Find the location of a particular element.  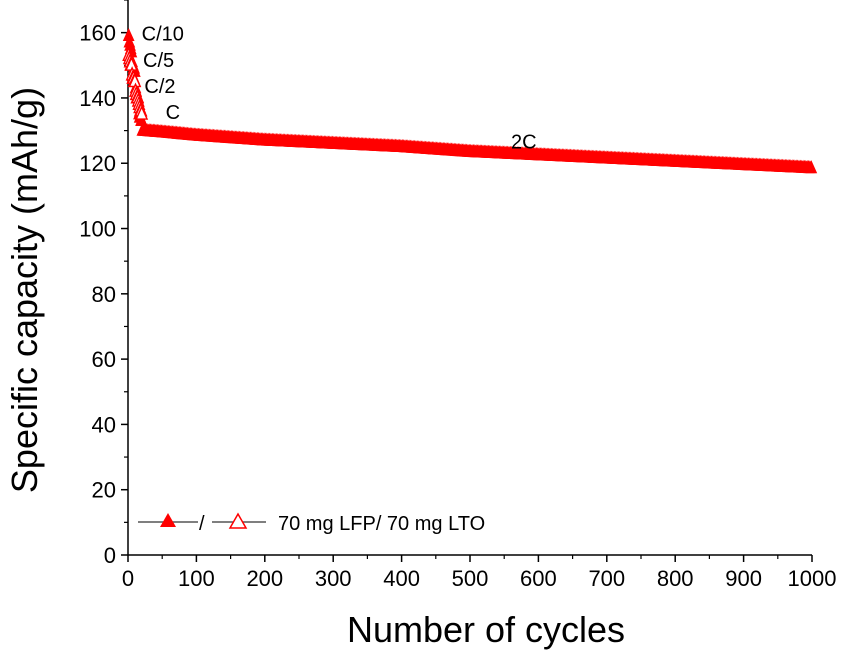

x-tick-label: 100 is located at coordinates (196, 578).